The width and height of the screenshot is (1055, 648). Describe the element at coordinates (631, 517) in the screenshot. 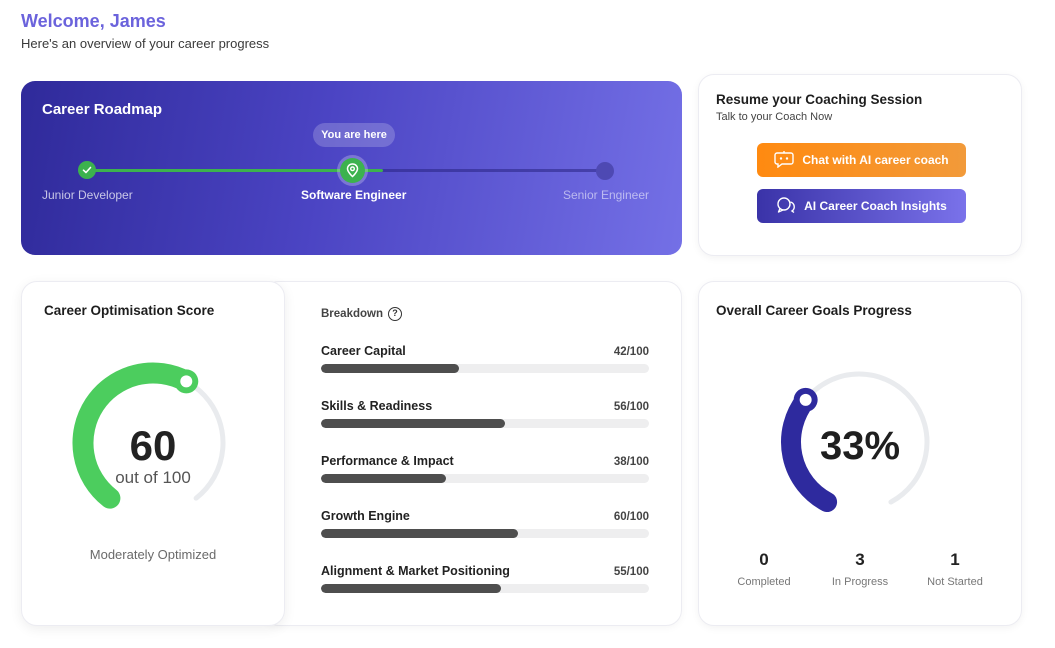

I see `breakdown-item-value: 60/100` at that location.